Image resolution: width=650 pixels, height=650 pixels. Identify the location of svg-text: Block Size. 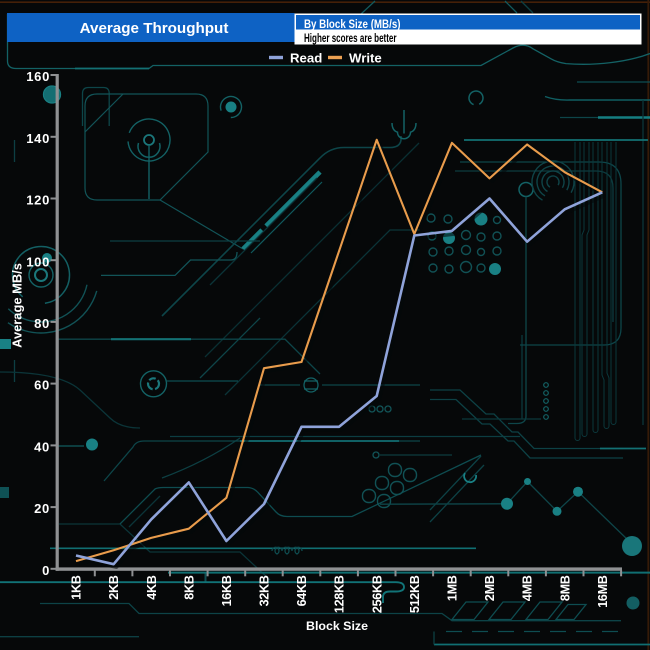
(337, 626).